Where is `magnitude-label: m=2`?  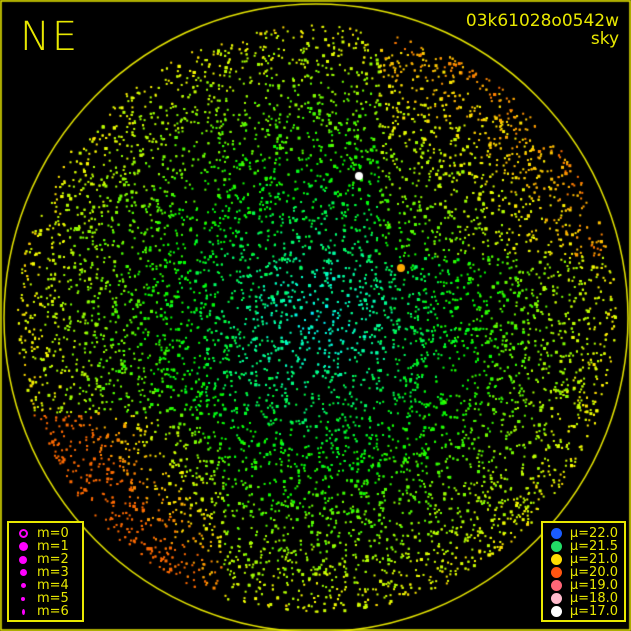 magnitude-label: m=2 is located at coordinates (53, 559).